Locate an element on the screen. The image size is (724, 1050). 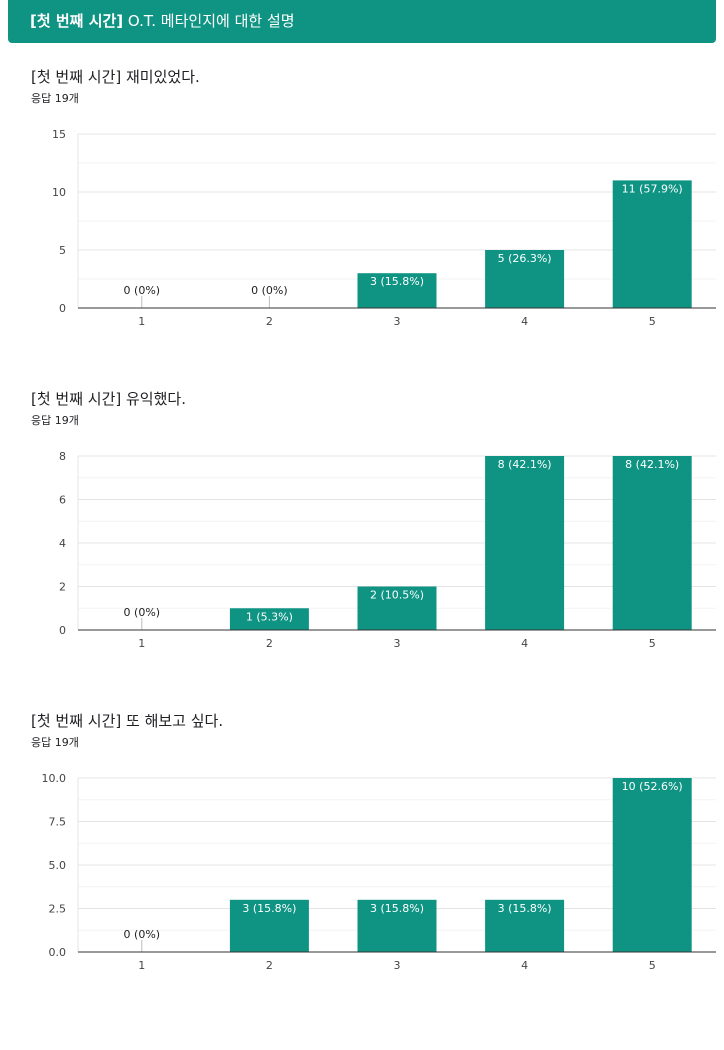
y-tick-label: 8 is located at coordinates (62, 456).